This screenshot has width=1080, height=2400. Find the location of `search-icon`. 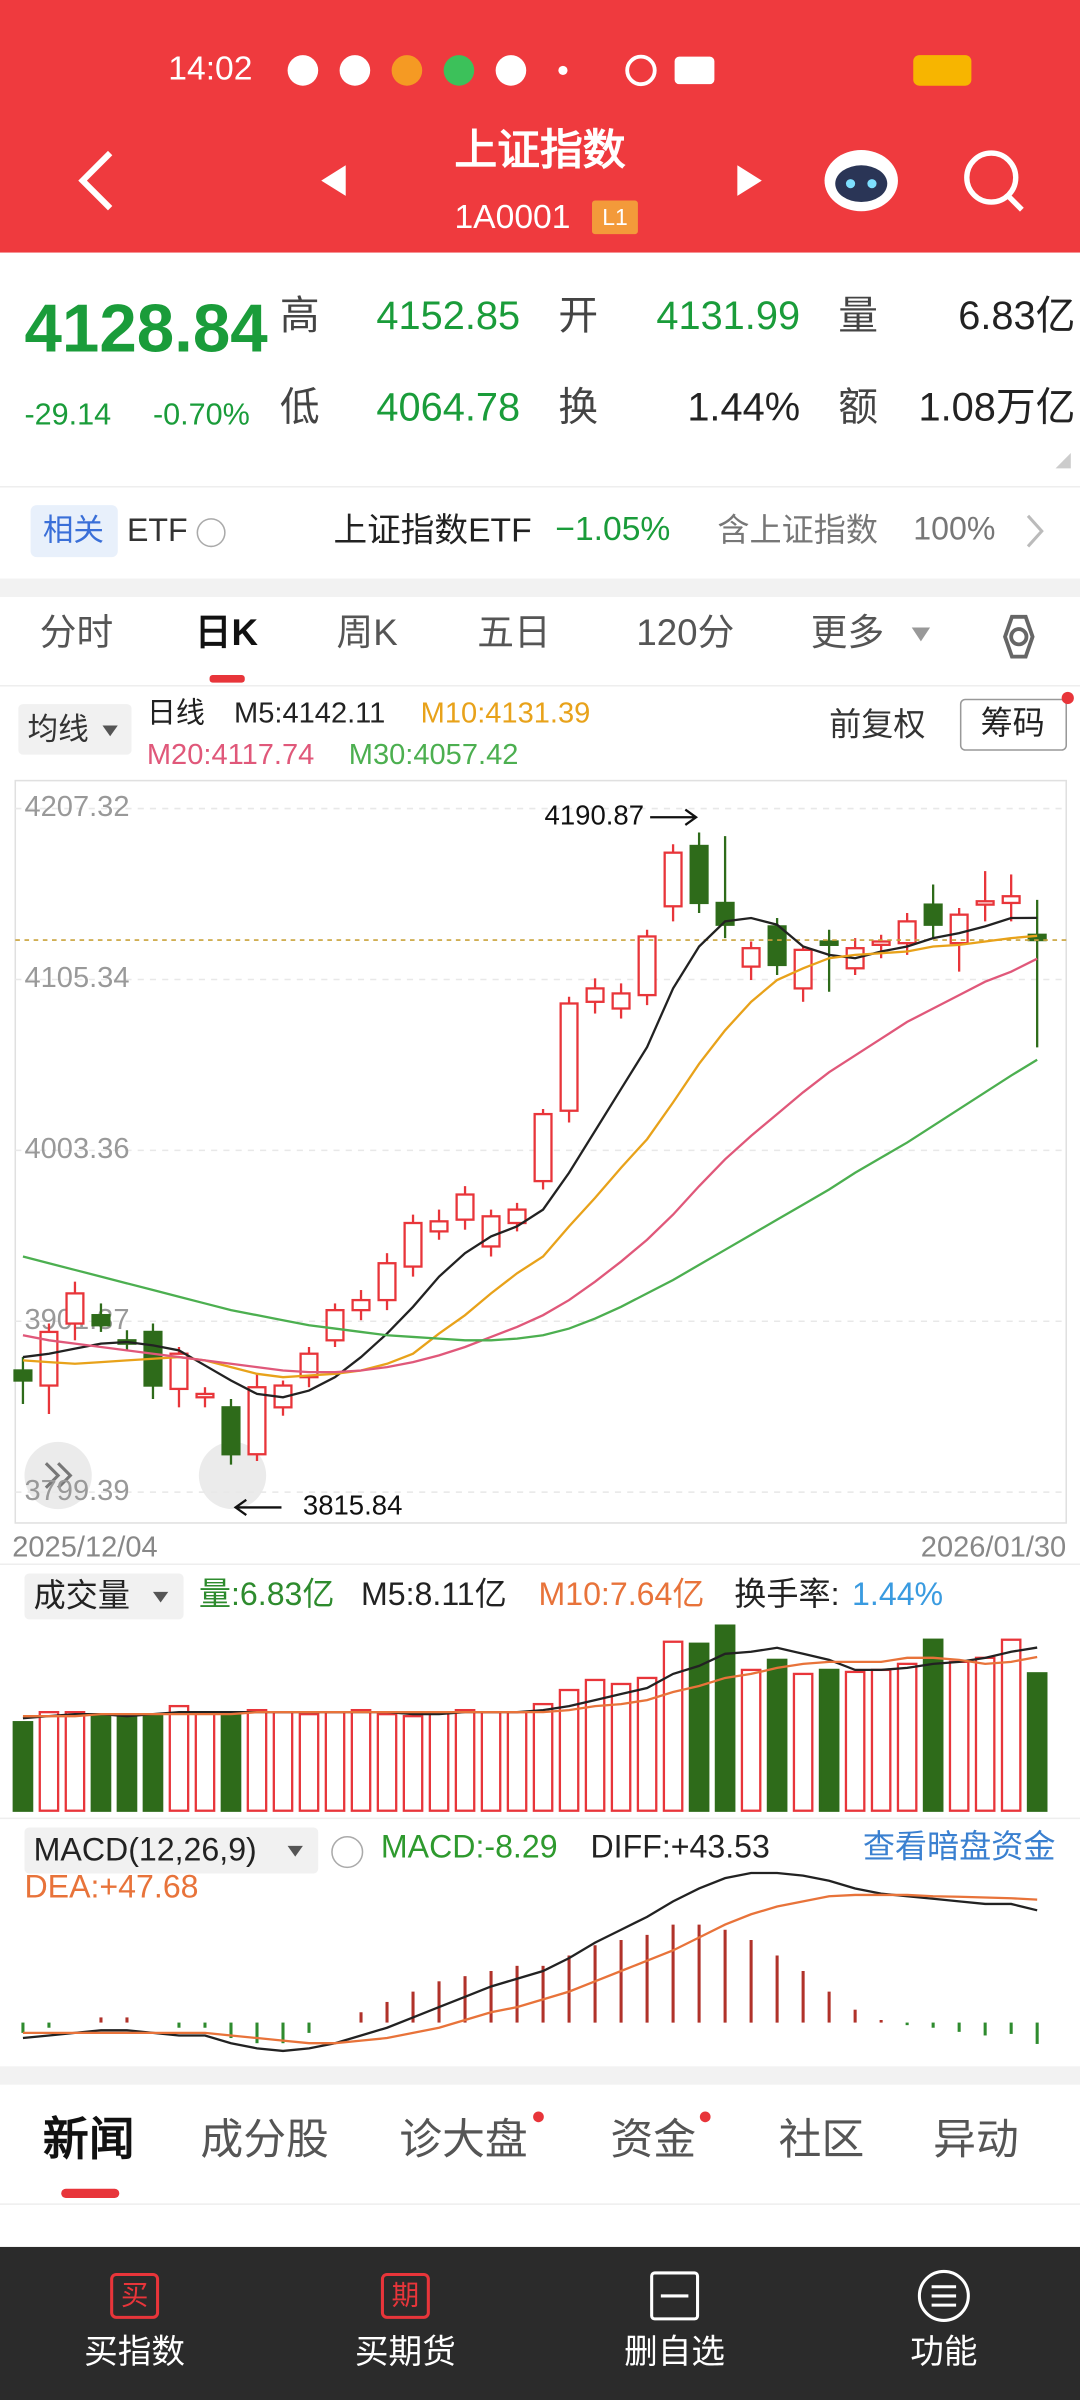

search-icon is located at coordinates (994, 181).